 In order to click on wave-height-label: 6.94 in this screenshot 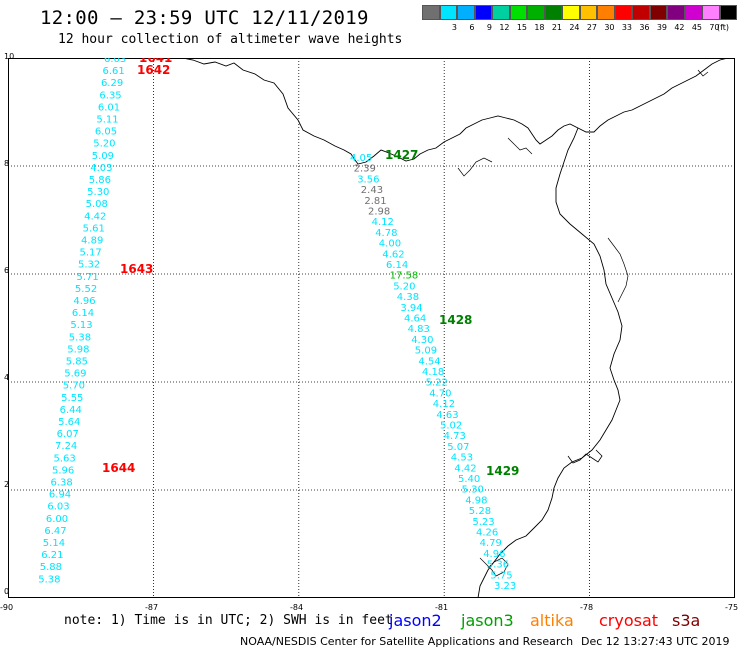, I will do `click(60, 495)`.